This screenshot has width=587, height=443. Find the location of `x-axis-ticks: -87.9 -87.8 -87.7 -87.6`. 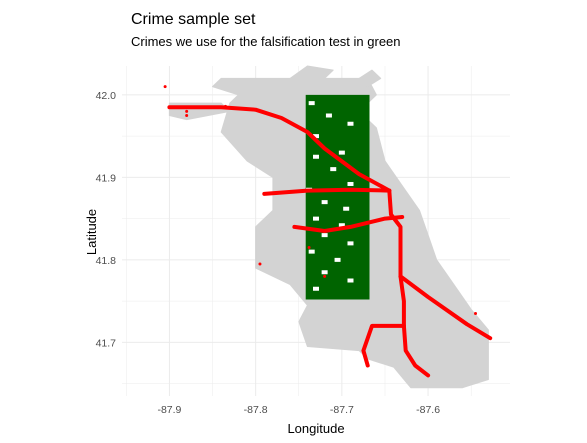

x-axis-ticks: -87.9 -87.8 -87.7 -87.6 is located at coordinates (298, 410).